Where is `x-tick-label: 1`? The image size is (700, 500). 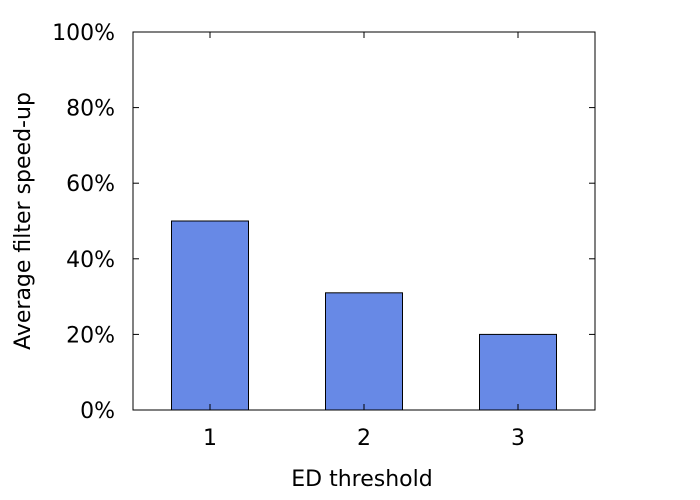
x-tick-label: 1 is located at coordinates (210, 438).